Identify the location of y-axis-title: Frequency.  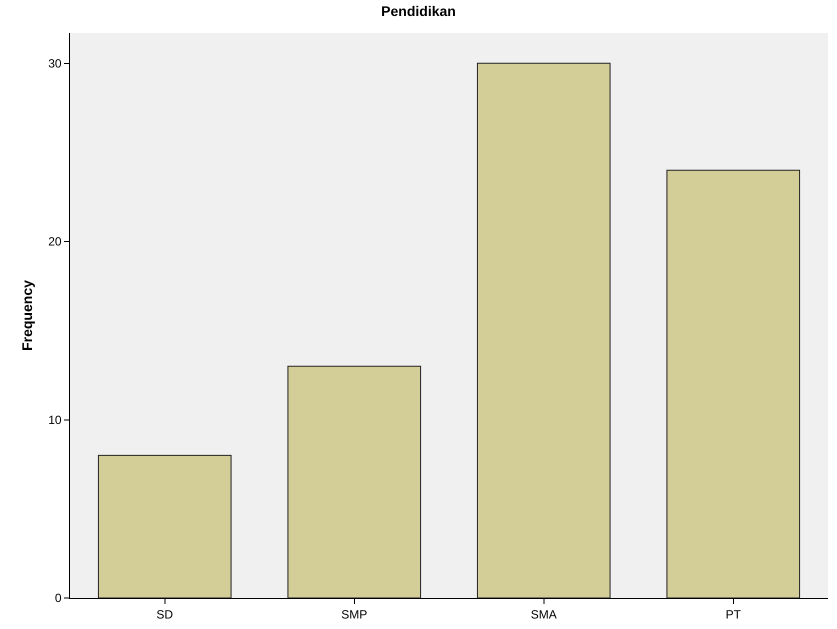
(26, 315).